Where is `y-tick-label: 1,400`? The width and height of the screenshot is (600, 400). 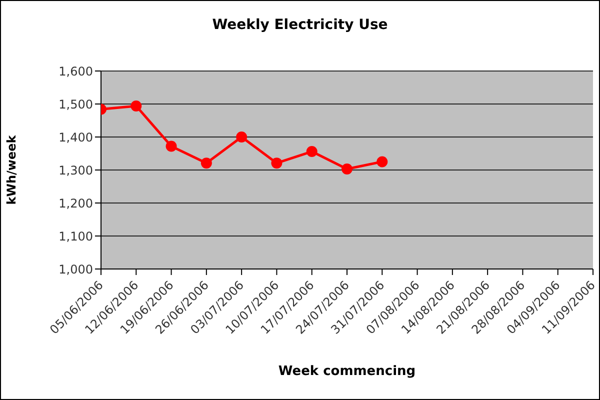 y-tick-label: 1,400 is located at coordinates (75, 137).